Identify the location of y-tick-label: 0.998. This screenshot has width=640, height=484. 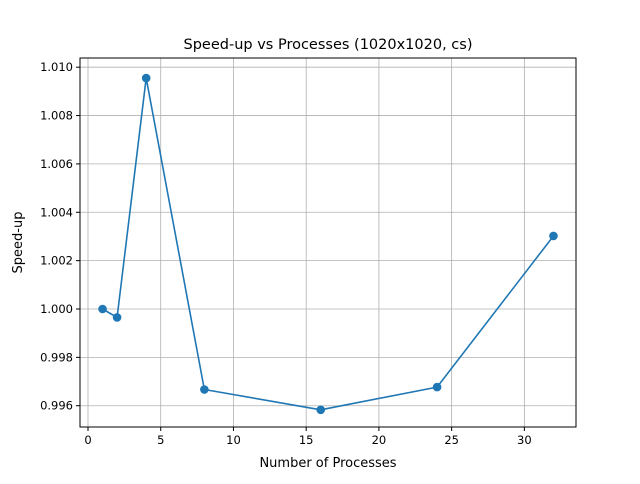
(56, 357).